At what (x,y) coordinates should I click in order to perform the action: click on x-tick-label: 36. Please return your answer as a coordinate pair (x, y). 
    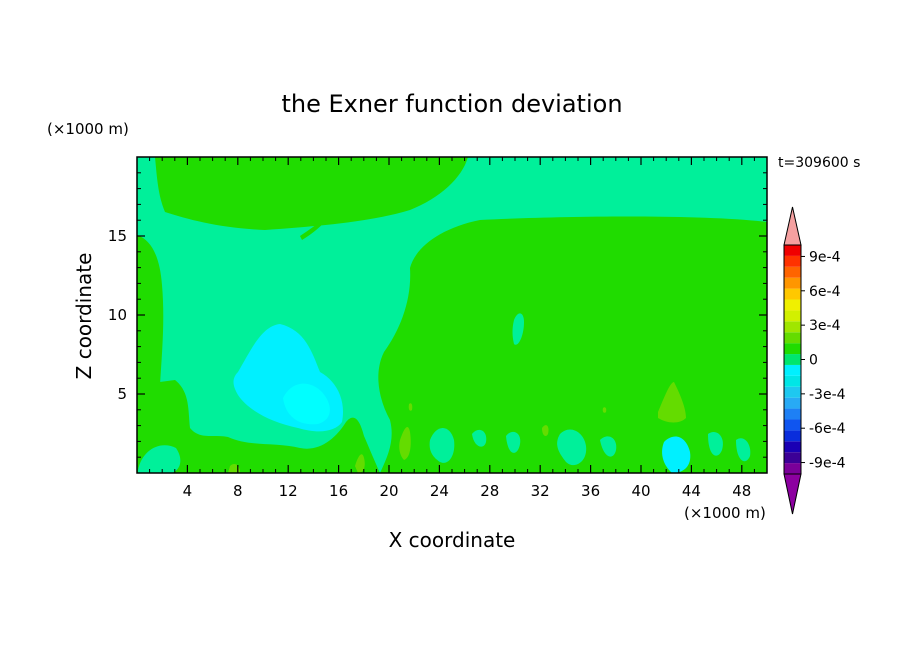
    Looking at the image, I should click on (590, 491).